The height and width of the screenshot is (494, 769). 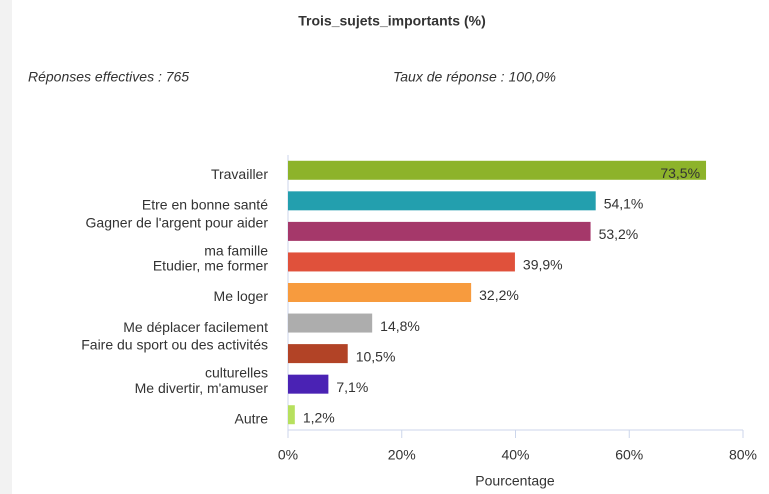 I want to click on annotation: Taux de réponse : 100,0%, so click(x=474, y=77).